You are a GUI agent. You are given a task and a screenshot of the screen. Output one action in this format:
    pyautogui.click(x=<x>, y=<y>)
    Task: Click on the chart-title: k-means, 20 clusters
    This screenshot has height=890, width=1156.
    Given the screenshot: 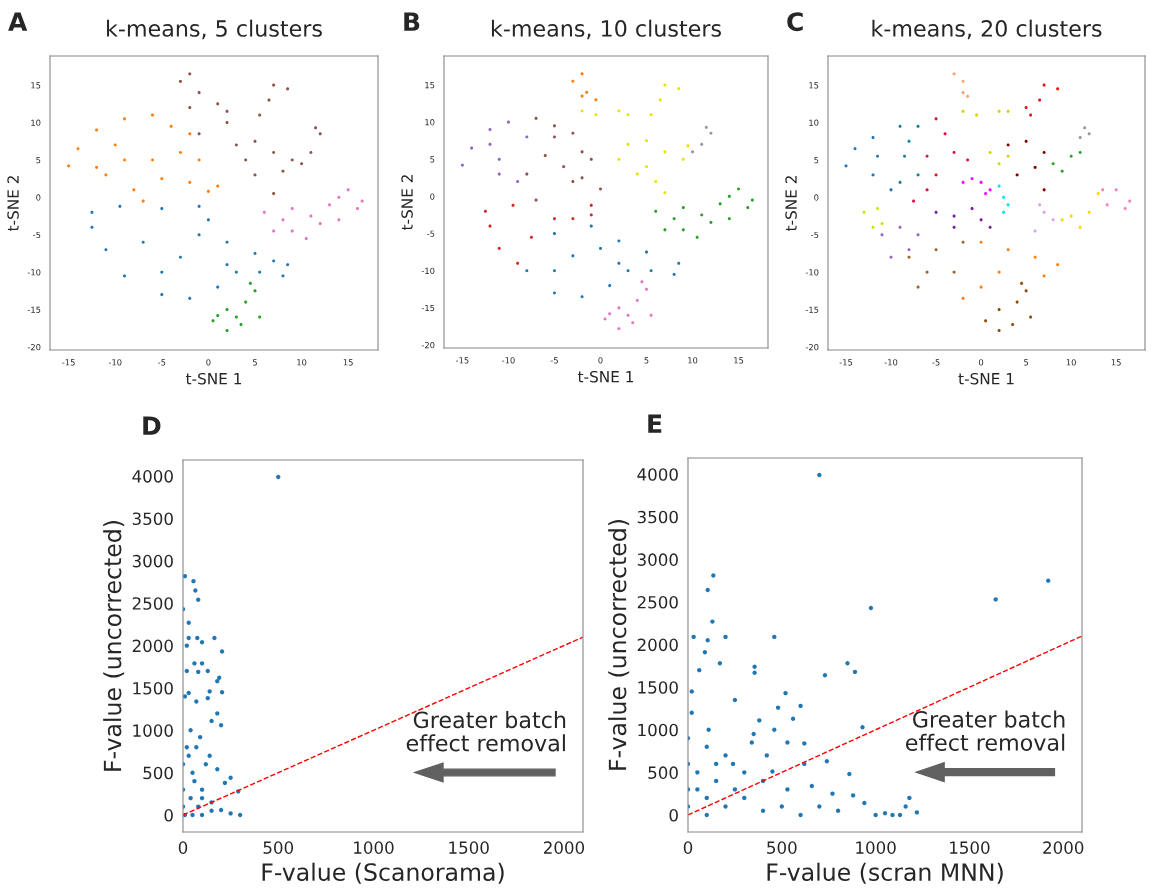 What is the action you would take?
    pyautogui.click(x=987, y=29)
    